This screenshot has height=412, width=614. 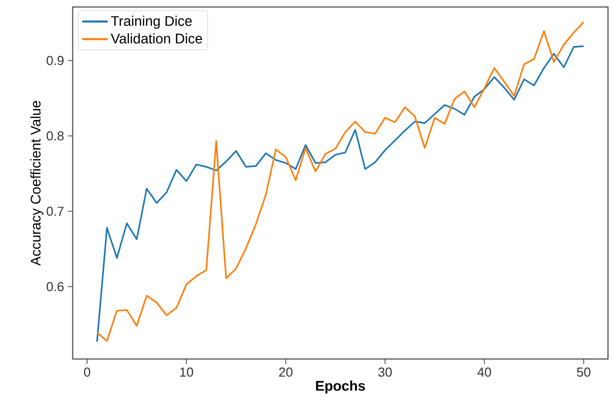 What do you see at coordinates (55, 287) in the screenshot?
I see `y-tick-label: 0.6` at bounding box center [55, 287].